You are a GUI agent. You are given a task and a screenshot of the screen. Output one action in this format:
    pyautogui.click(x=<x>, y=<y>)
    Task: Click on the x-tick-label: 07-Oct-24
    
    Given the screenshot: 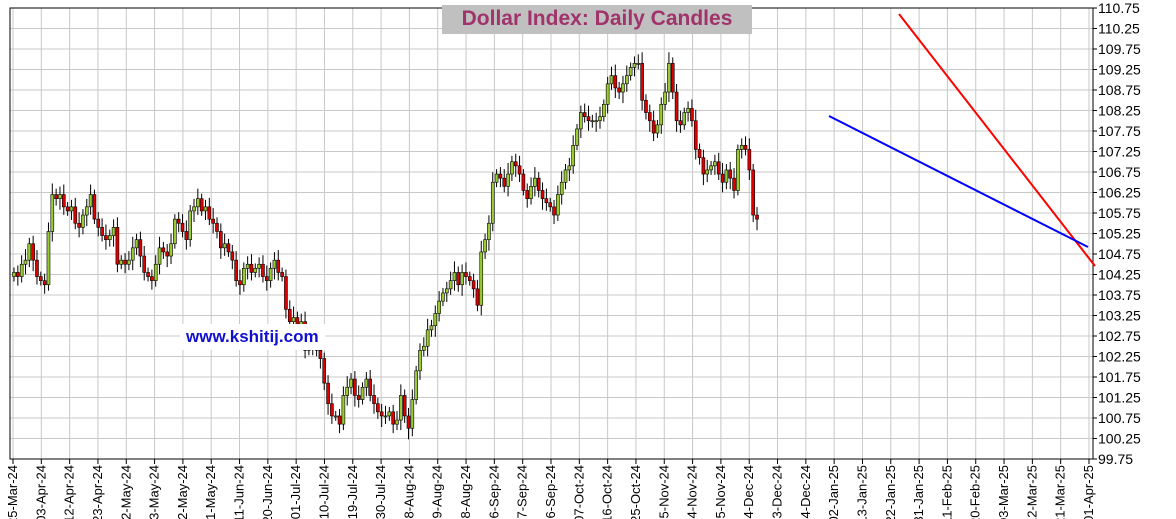 What is the action you would take?
    pyautogui.click(x=578, y=492)
    